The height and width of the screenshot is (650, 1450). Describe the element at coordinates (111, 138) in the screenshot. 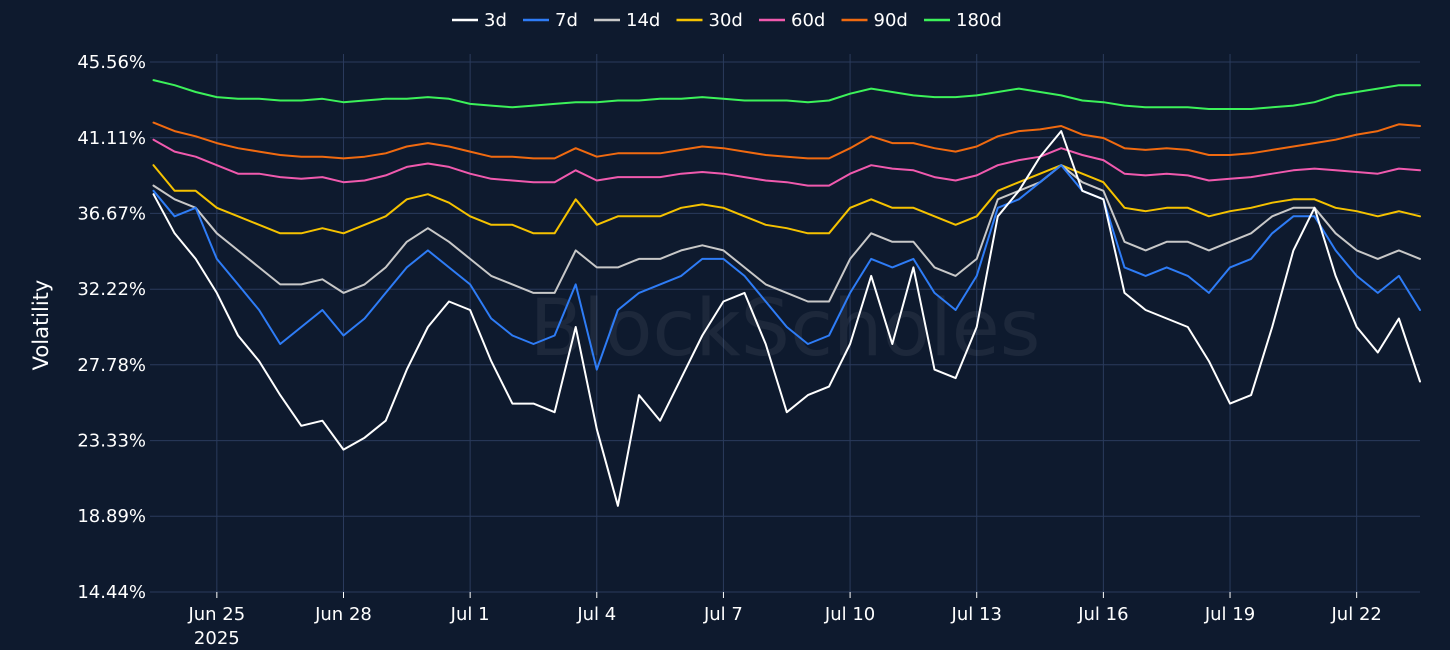

I see `y-tick-label: 41.11%` at that location.